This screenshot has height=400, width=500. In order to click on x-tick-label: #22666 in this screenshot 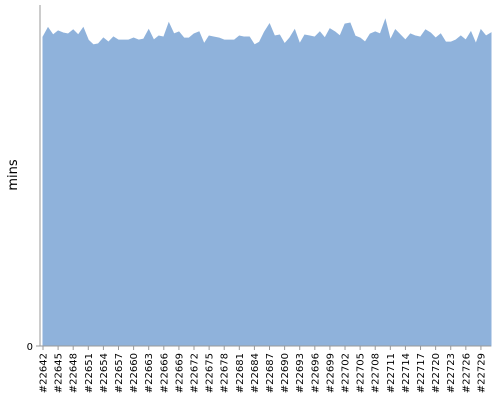, I will do `click(164, 373)`.